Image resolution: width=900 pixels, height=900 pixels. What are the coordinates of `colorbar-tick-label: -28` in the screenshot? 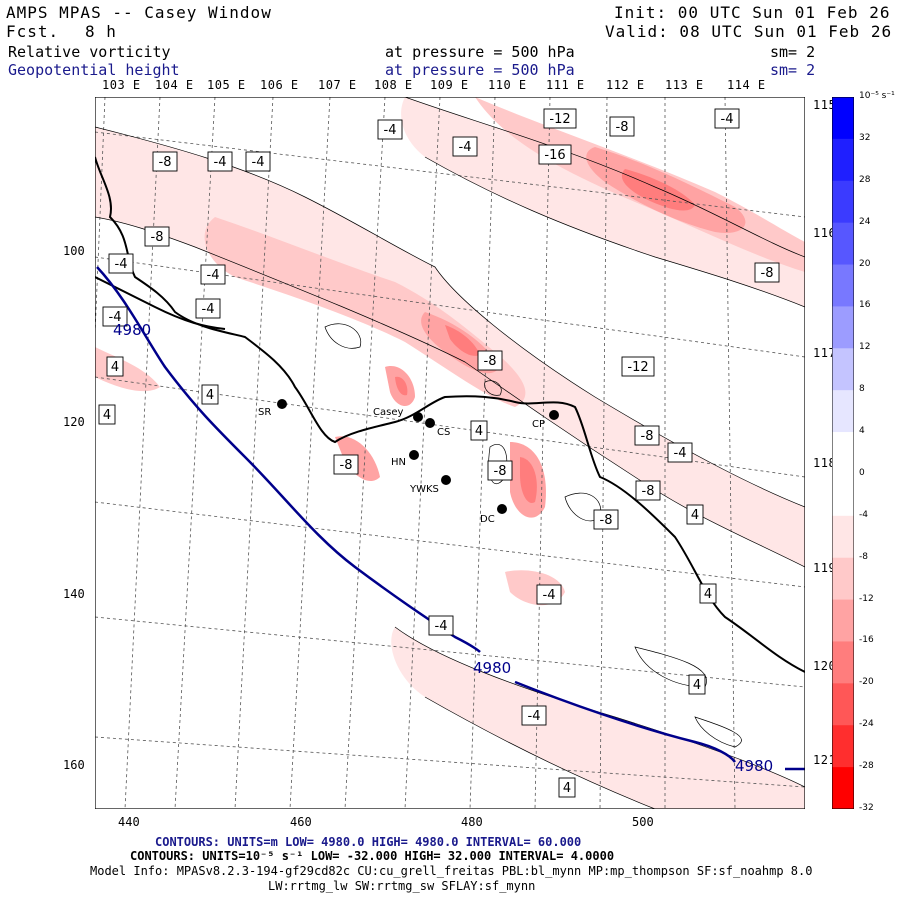 It's located at (866, 766).